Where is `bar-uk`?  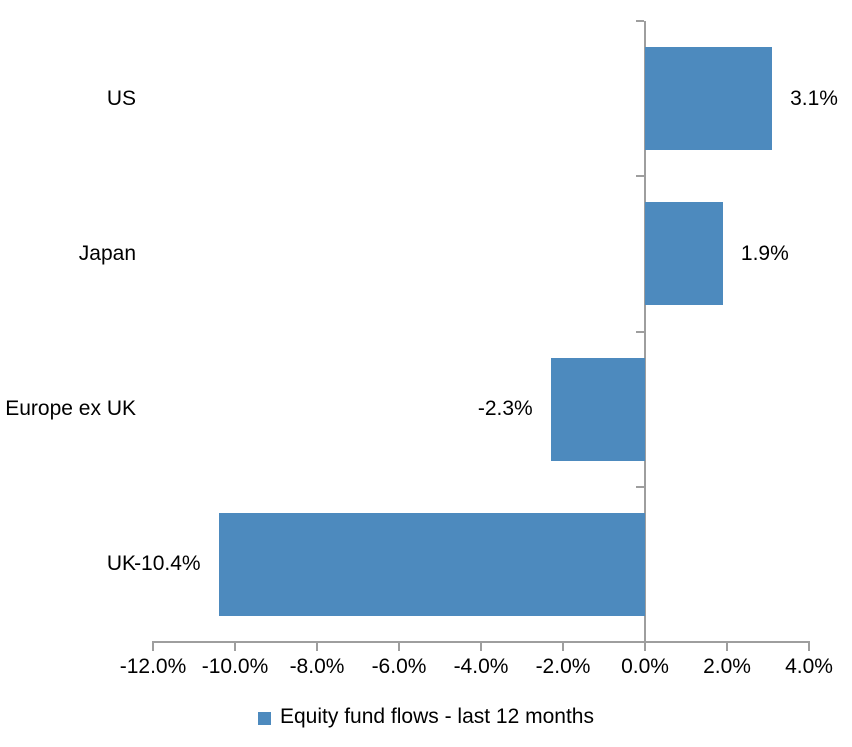
bar-uk is located at coordinates (431, 564).